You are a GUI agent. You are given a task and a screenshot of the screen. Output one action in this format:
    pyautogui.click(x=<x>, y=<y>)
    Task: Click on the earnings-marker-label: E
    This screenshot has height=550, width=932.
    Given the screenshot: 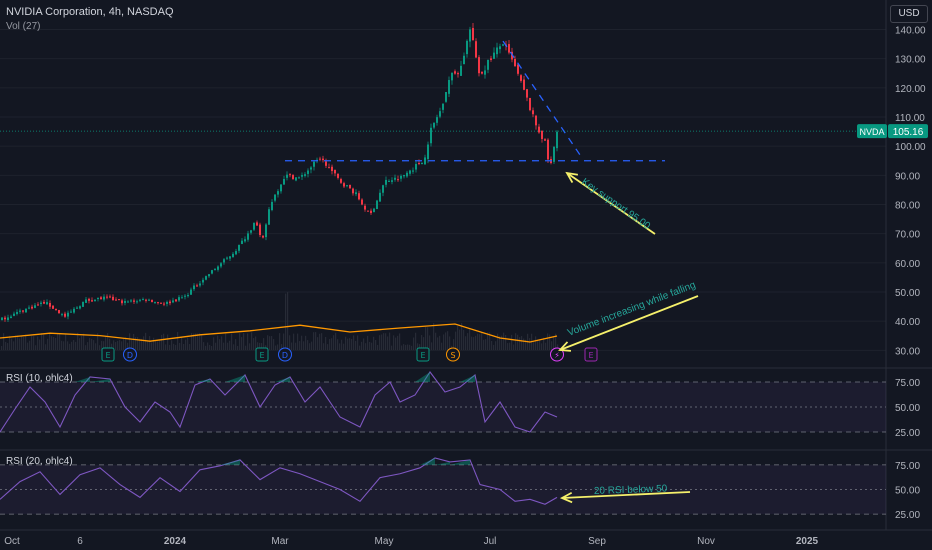 What is the action you would take?
    pyautogui.click(x=590, y=355)
    